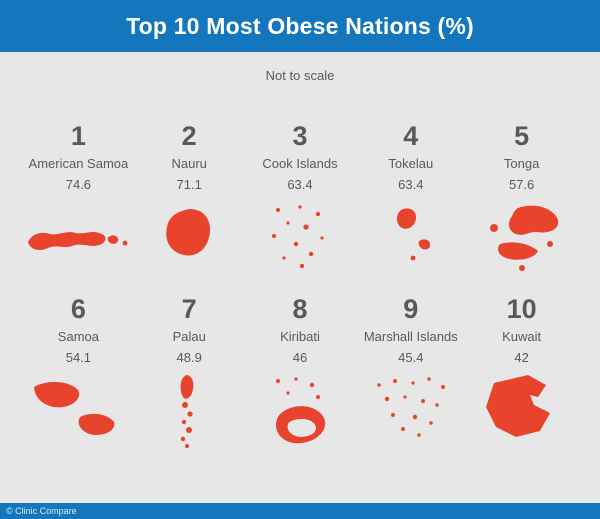 The height and width of the screenshot is (519, 600). I want to click on marshall-islands-map-shape, so click(410, 411).